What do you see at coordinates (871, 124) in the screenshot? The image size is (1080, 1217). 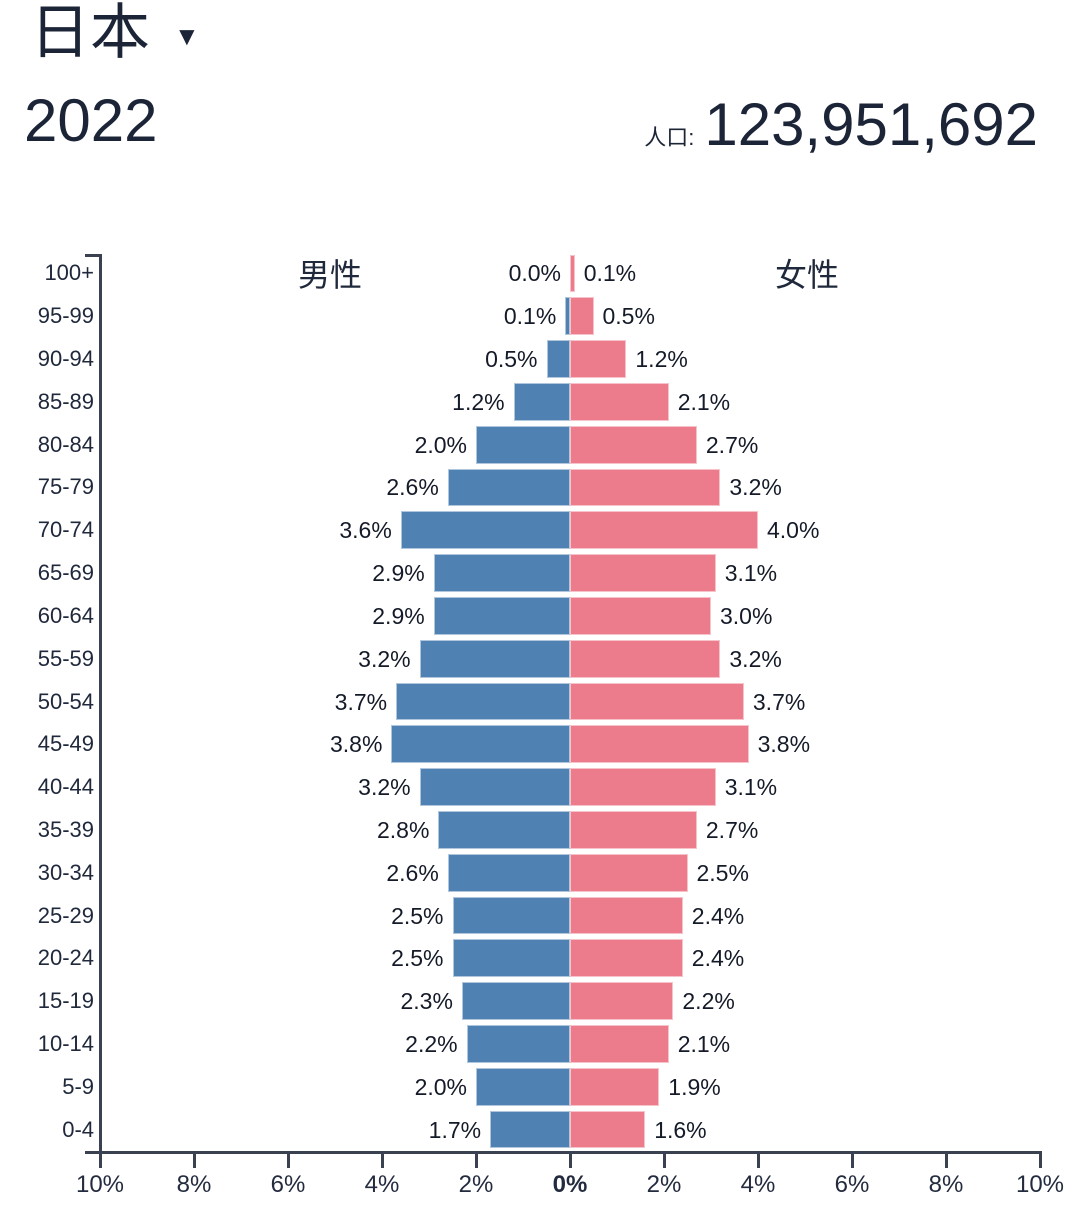 I see `population-value: 123,951,692` at bounding box center [871, 124].